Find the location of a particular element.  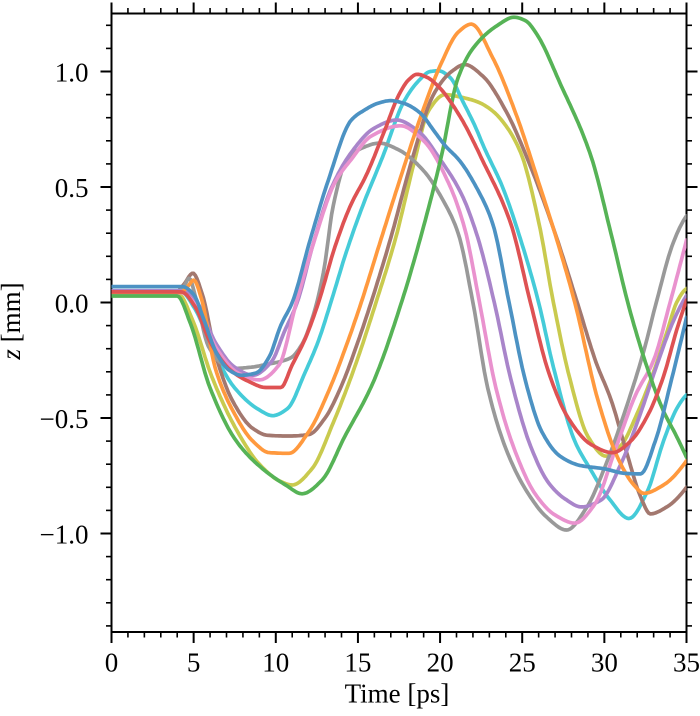

svg-text: 35 is located at coordinates (686, 663).